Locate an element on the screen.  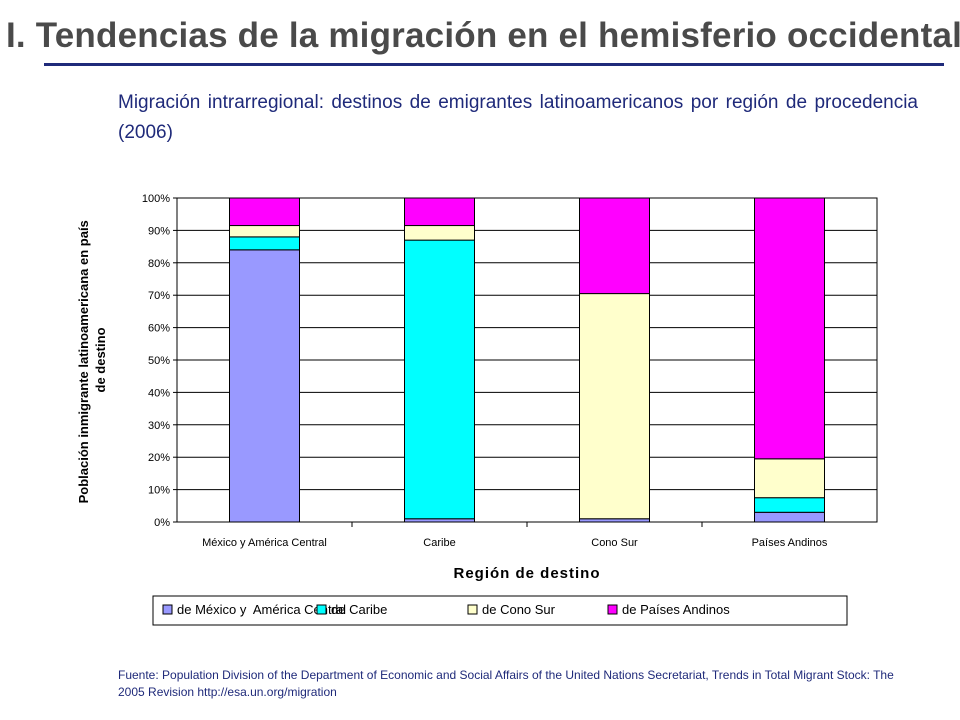
legend-label: de Cono Sur is located at coordinates (519, 609).